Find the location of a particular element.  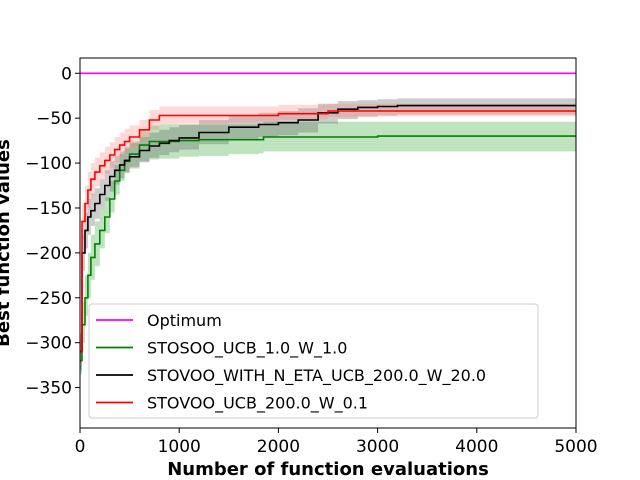

x-tick-label: 4000 is located at coordinates (476, 447).